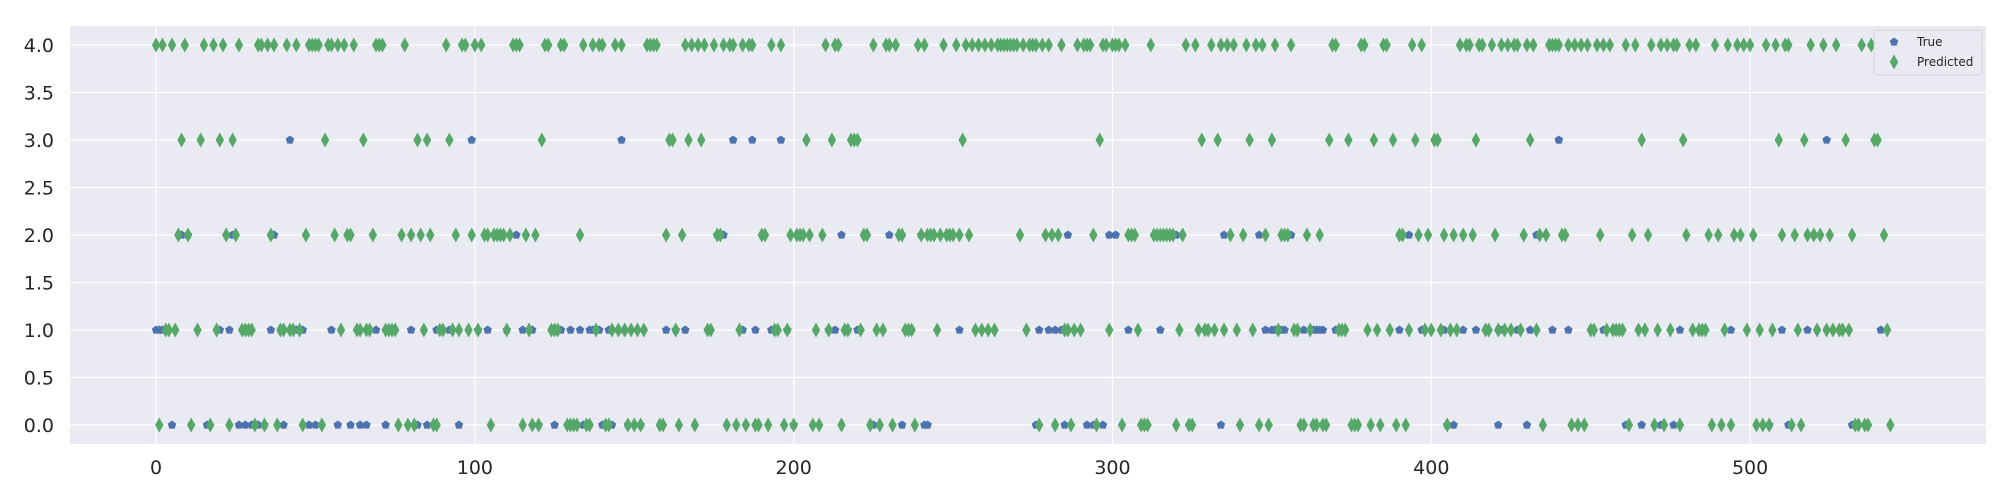  I want to click on x-tick-label: 500, so click(1750, 468).